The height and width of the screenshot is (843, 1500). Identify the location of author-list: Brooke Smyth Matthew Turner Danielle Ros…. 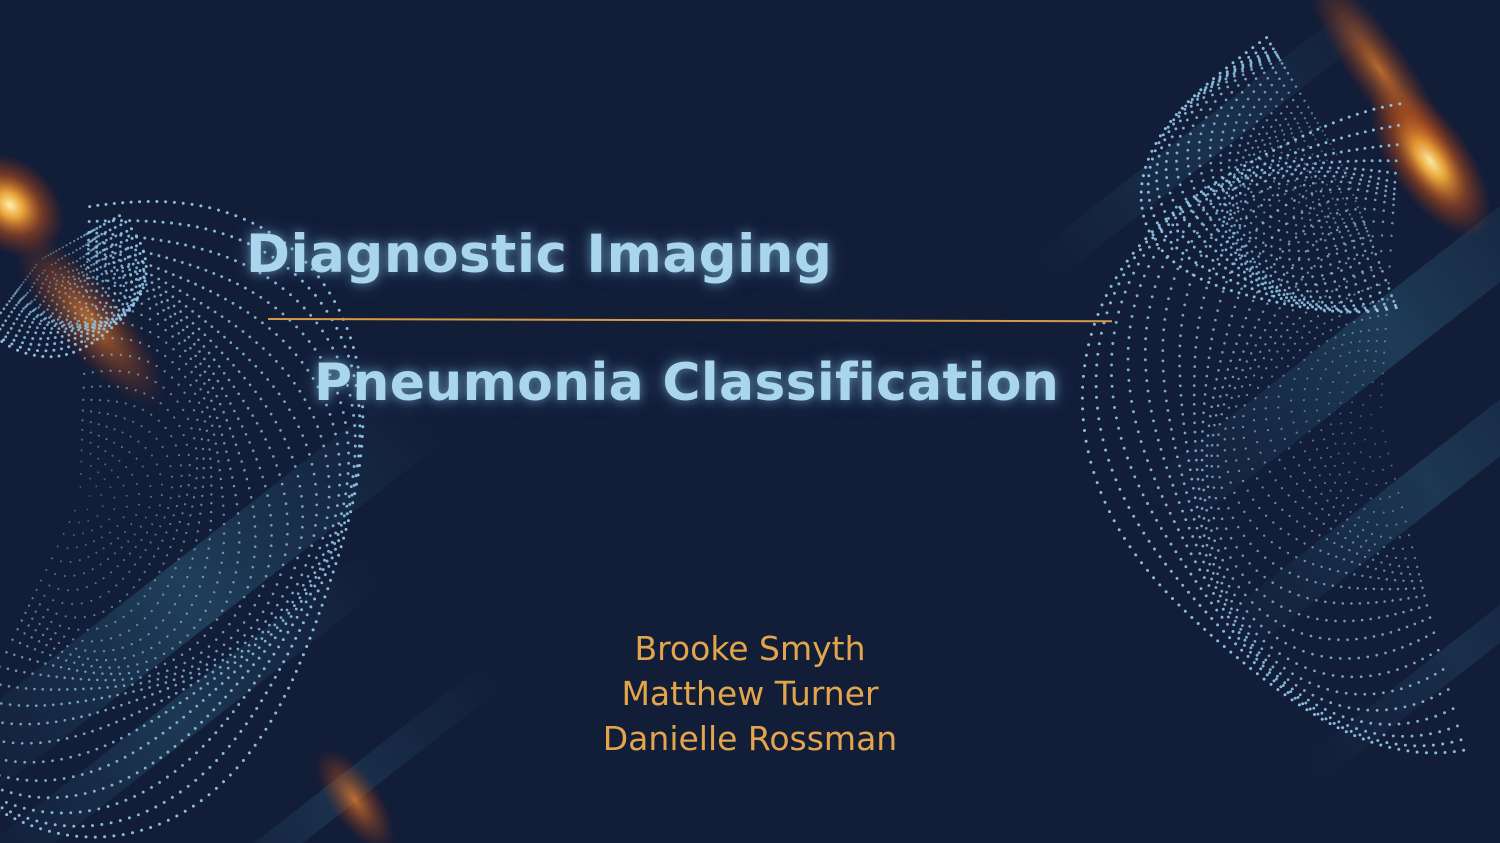
(750, 693).